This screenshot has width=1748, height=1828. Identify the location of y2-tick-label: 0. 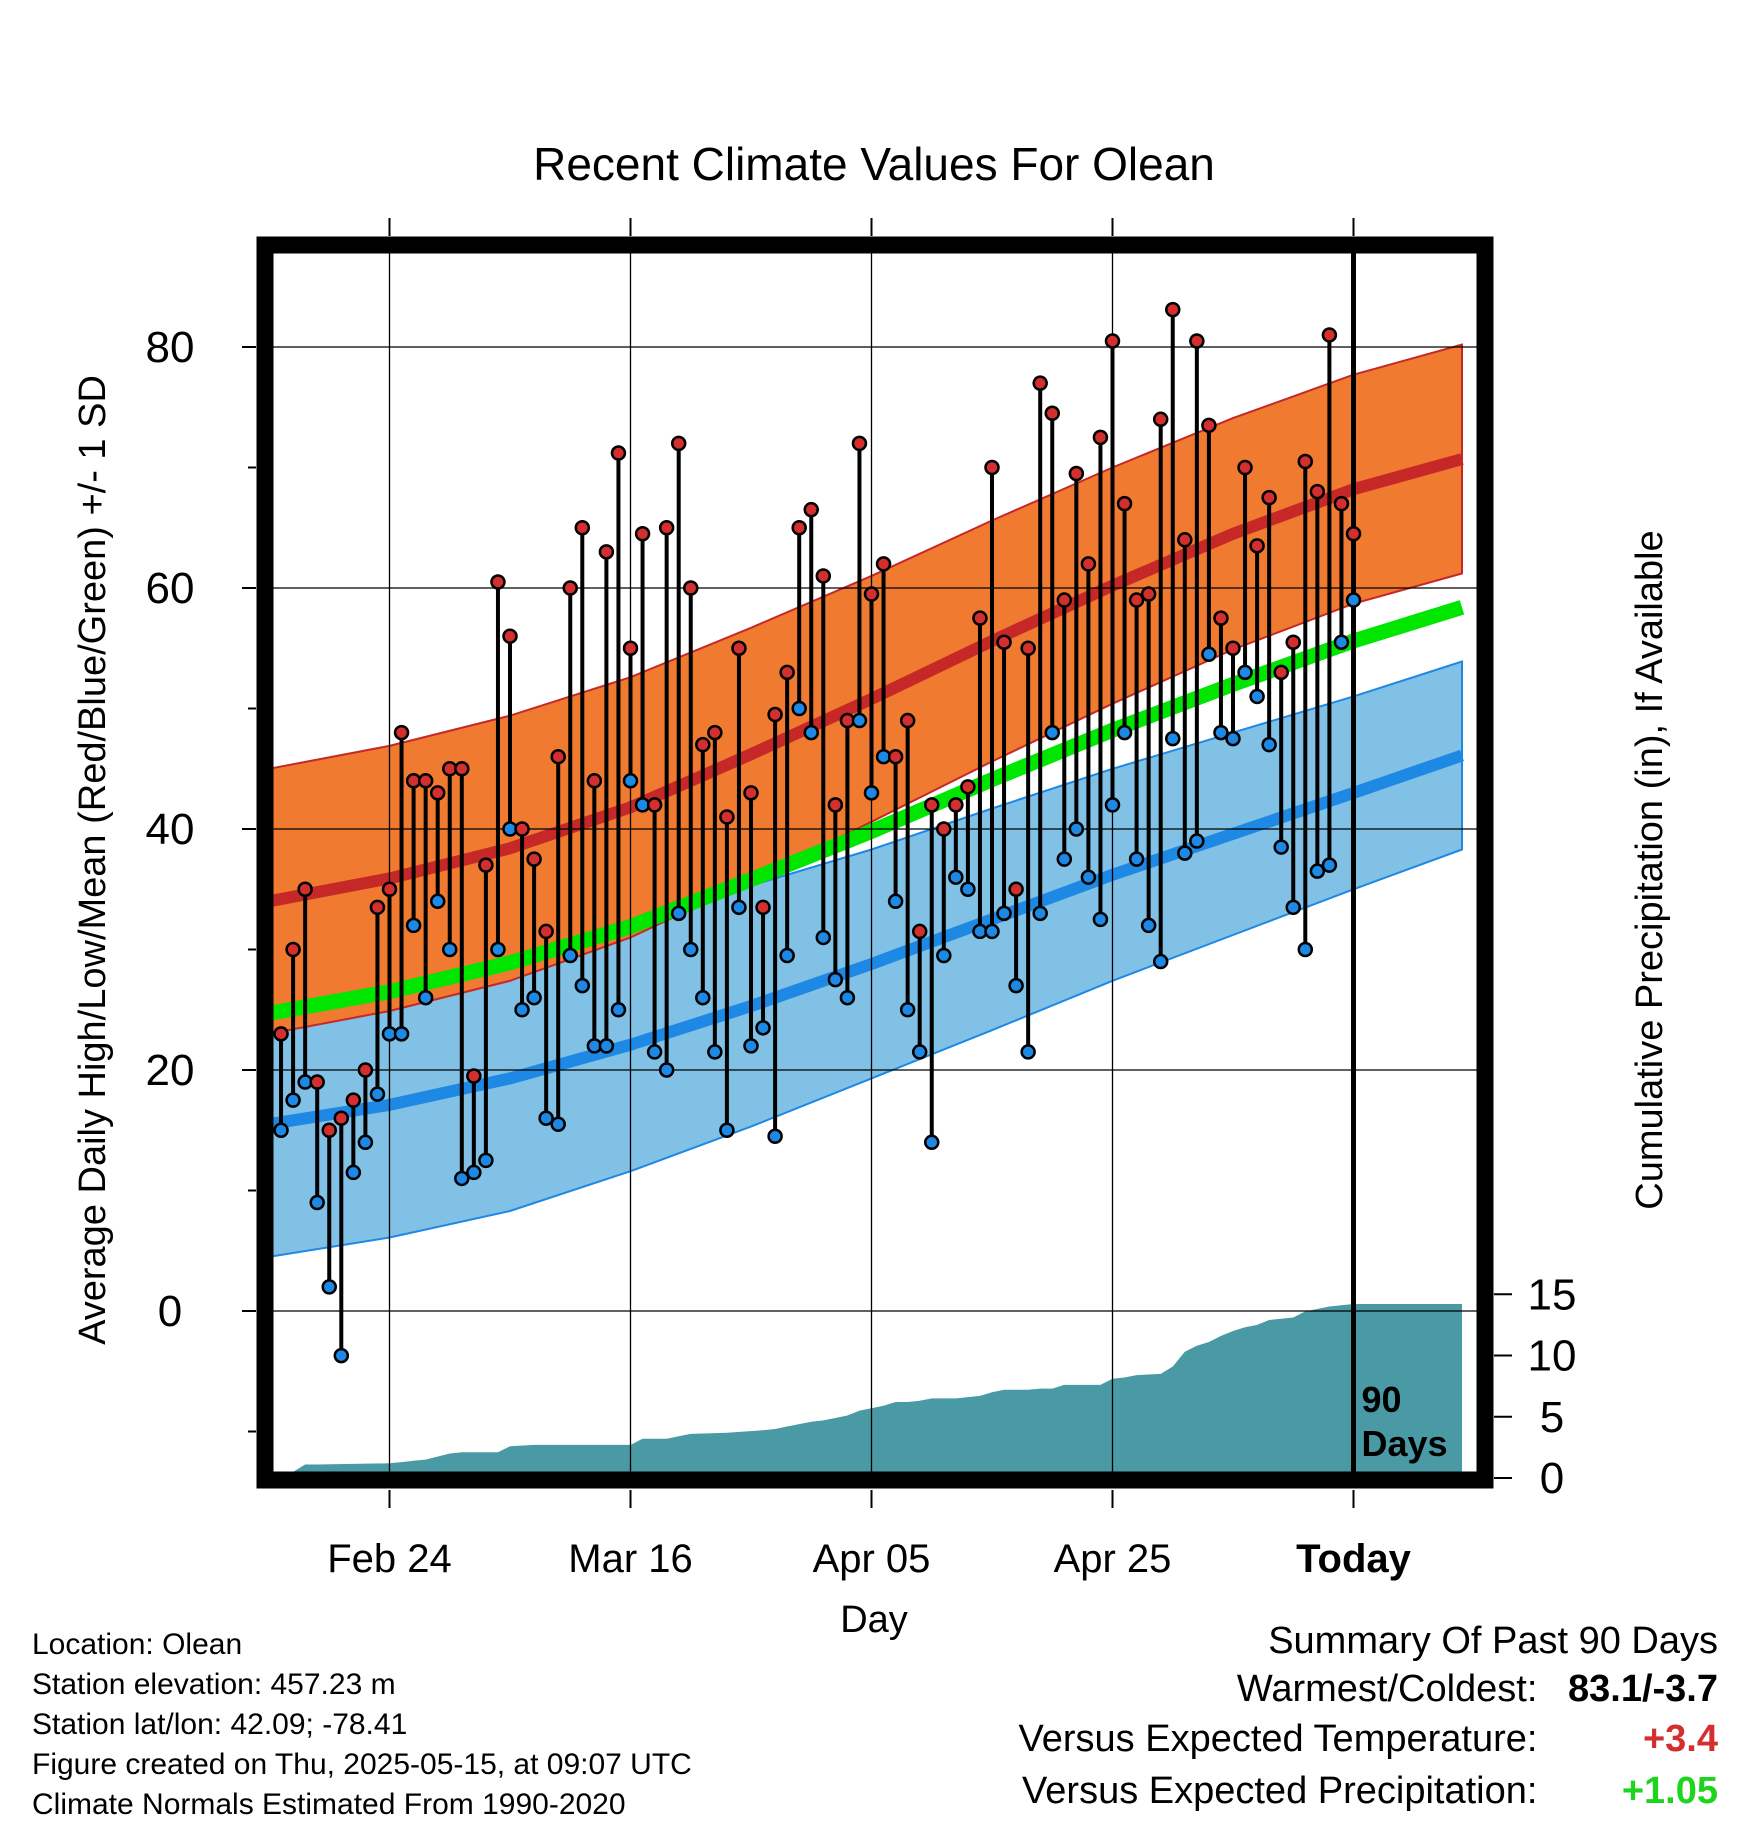
(1552, 1478).